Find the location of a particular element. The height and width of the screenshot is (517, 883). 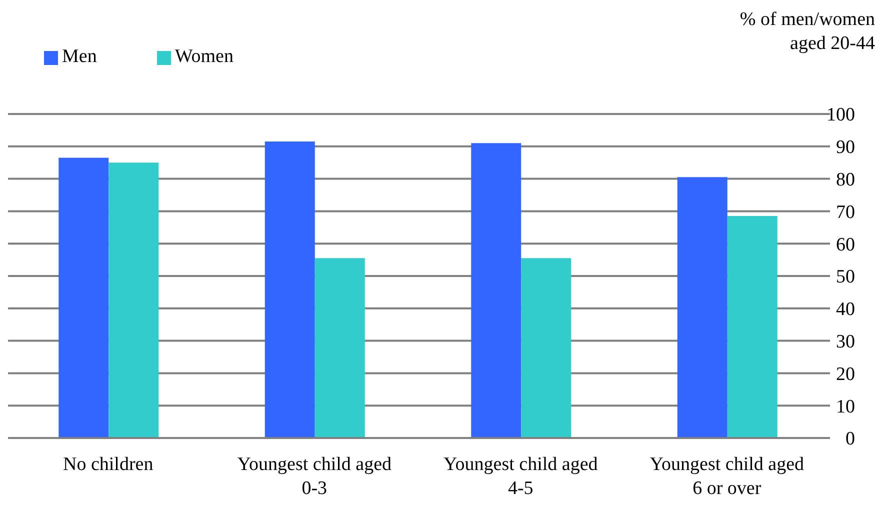

y-tick-label: 100 is located at coordinates (840, 115).